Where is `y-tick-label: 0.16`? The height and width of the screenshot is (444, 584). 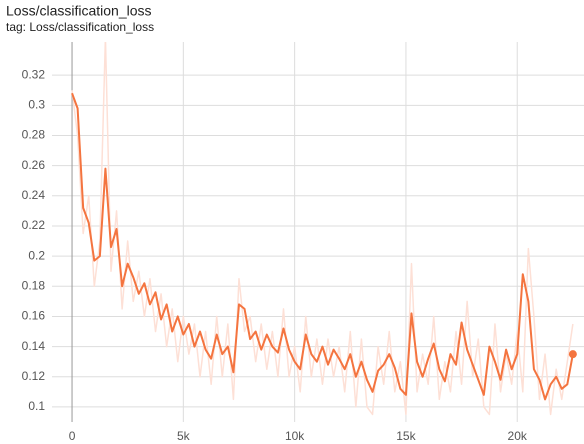
y-tick-label: 0.16 is located at coordinates (34, 316).